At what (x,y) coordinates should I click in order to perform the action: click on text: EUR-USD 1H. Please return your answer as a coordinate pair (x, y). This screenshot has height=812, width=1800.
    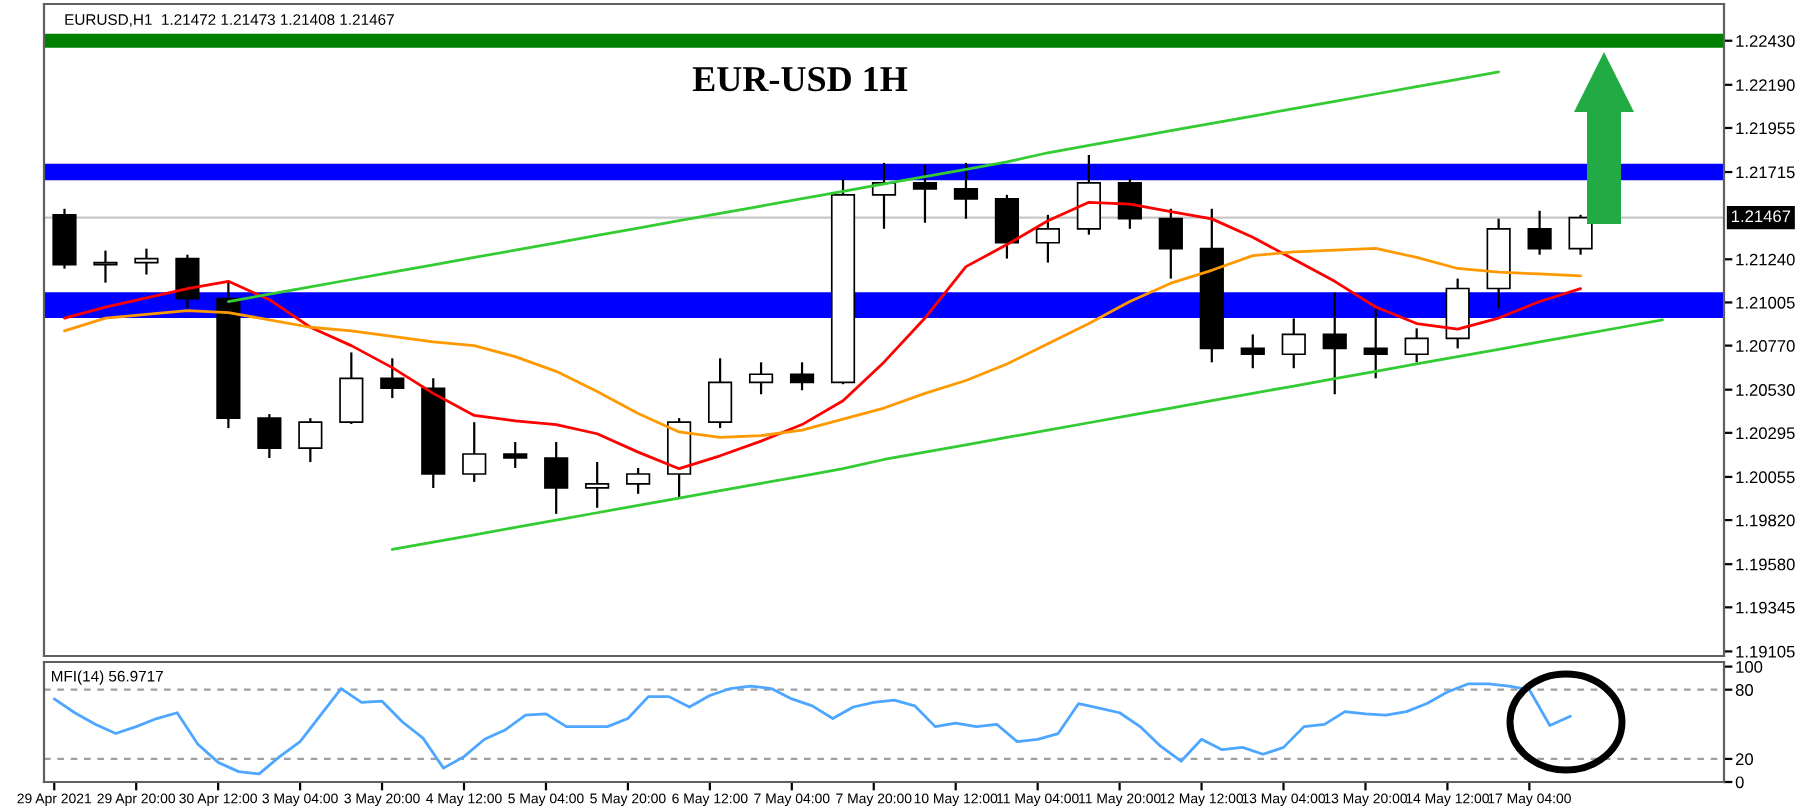
    Looking at the image, I should click on (800, 79).